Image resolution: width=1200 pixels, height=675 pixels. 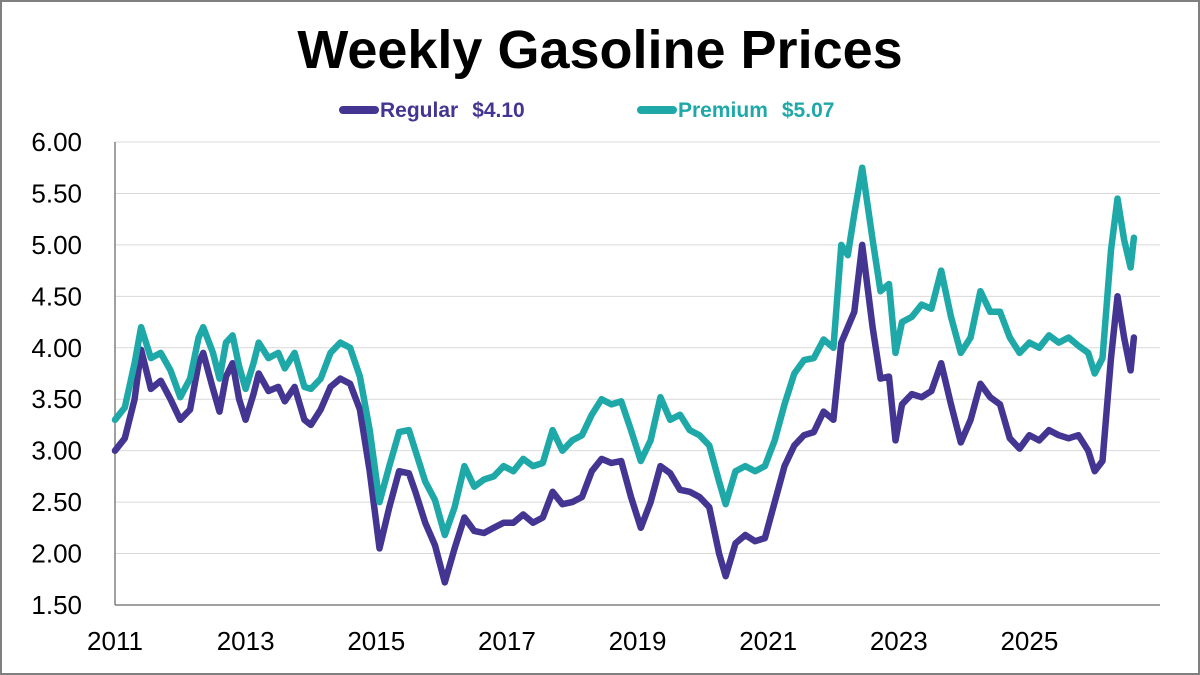 I want to click on y-tick-label: 2.00, so click(x=56, y=554).